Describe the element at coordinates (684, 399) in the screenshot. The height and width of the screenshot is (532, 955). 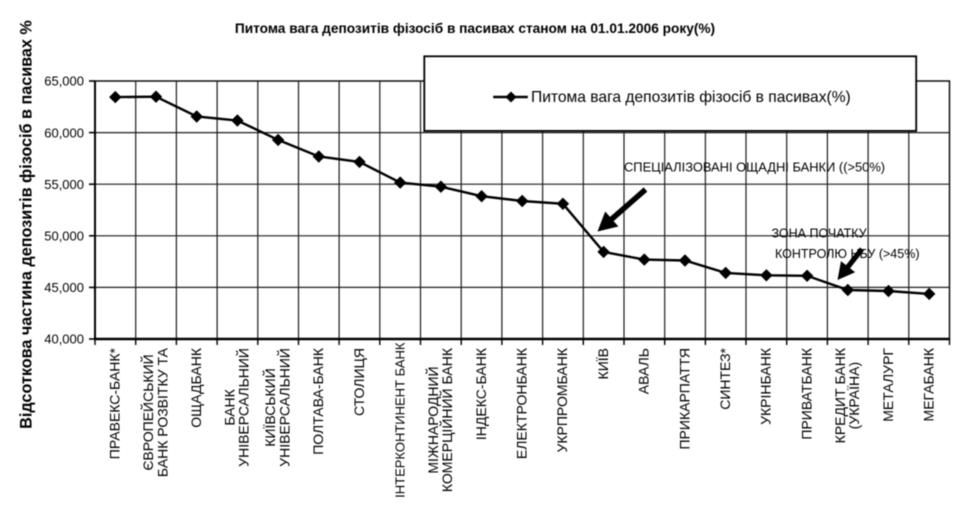
I see `svg-text: ПРИКАРПАТТЯ` at that location.